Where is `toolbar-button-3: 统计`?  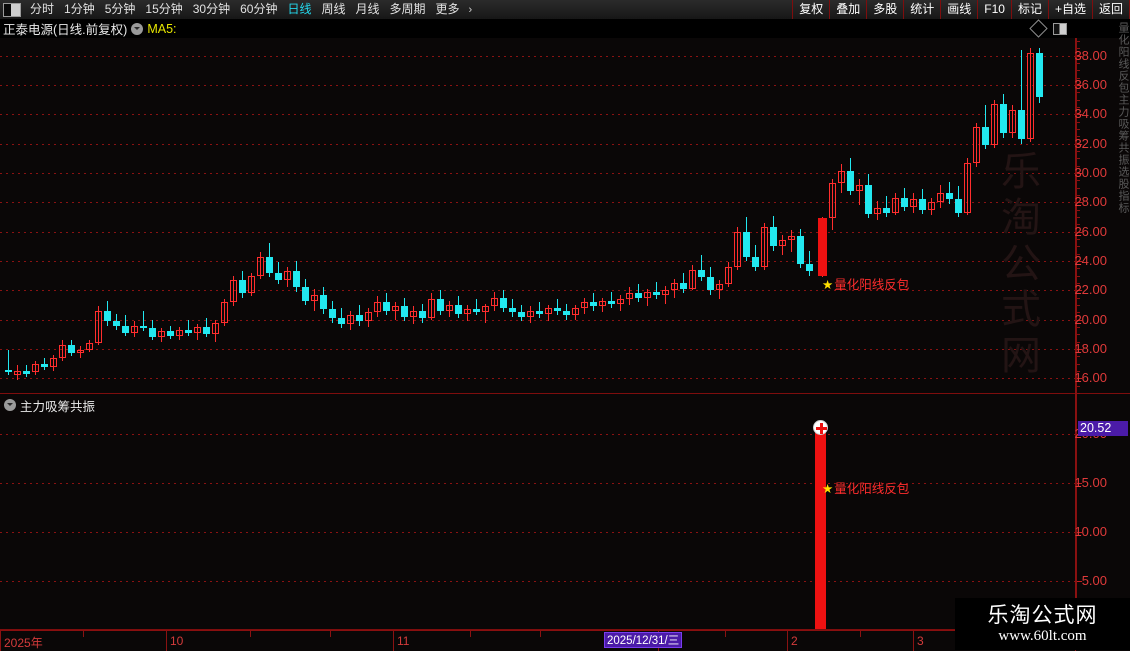 toolbar-button-3: 统计 is located at coordinates (921, 9).